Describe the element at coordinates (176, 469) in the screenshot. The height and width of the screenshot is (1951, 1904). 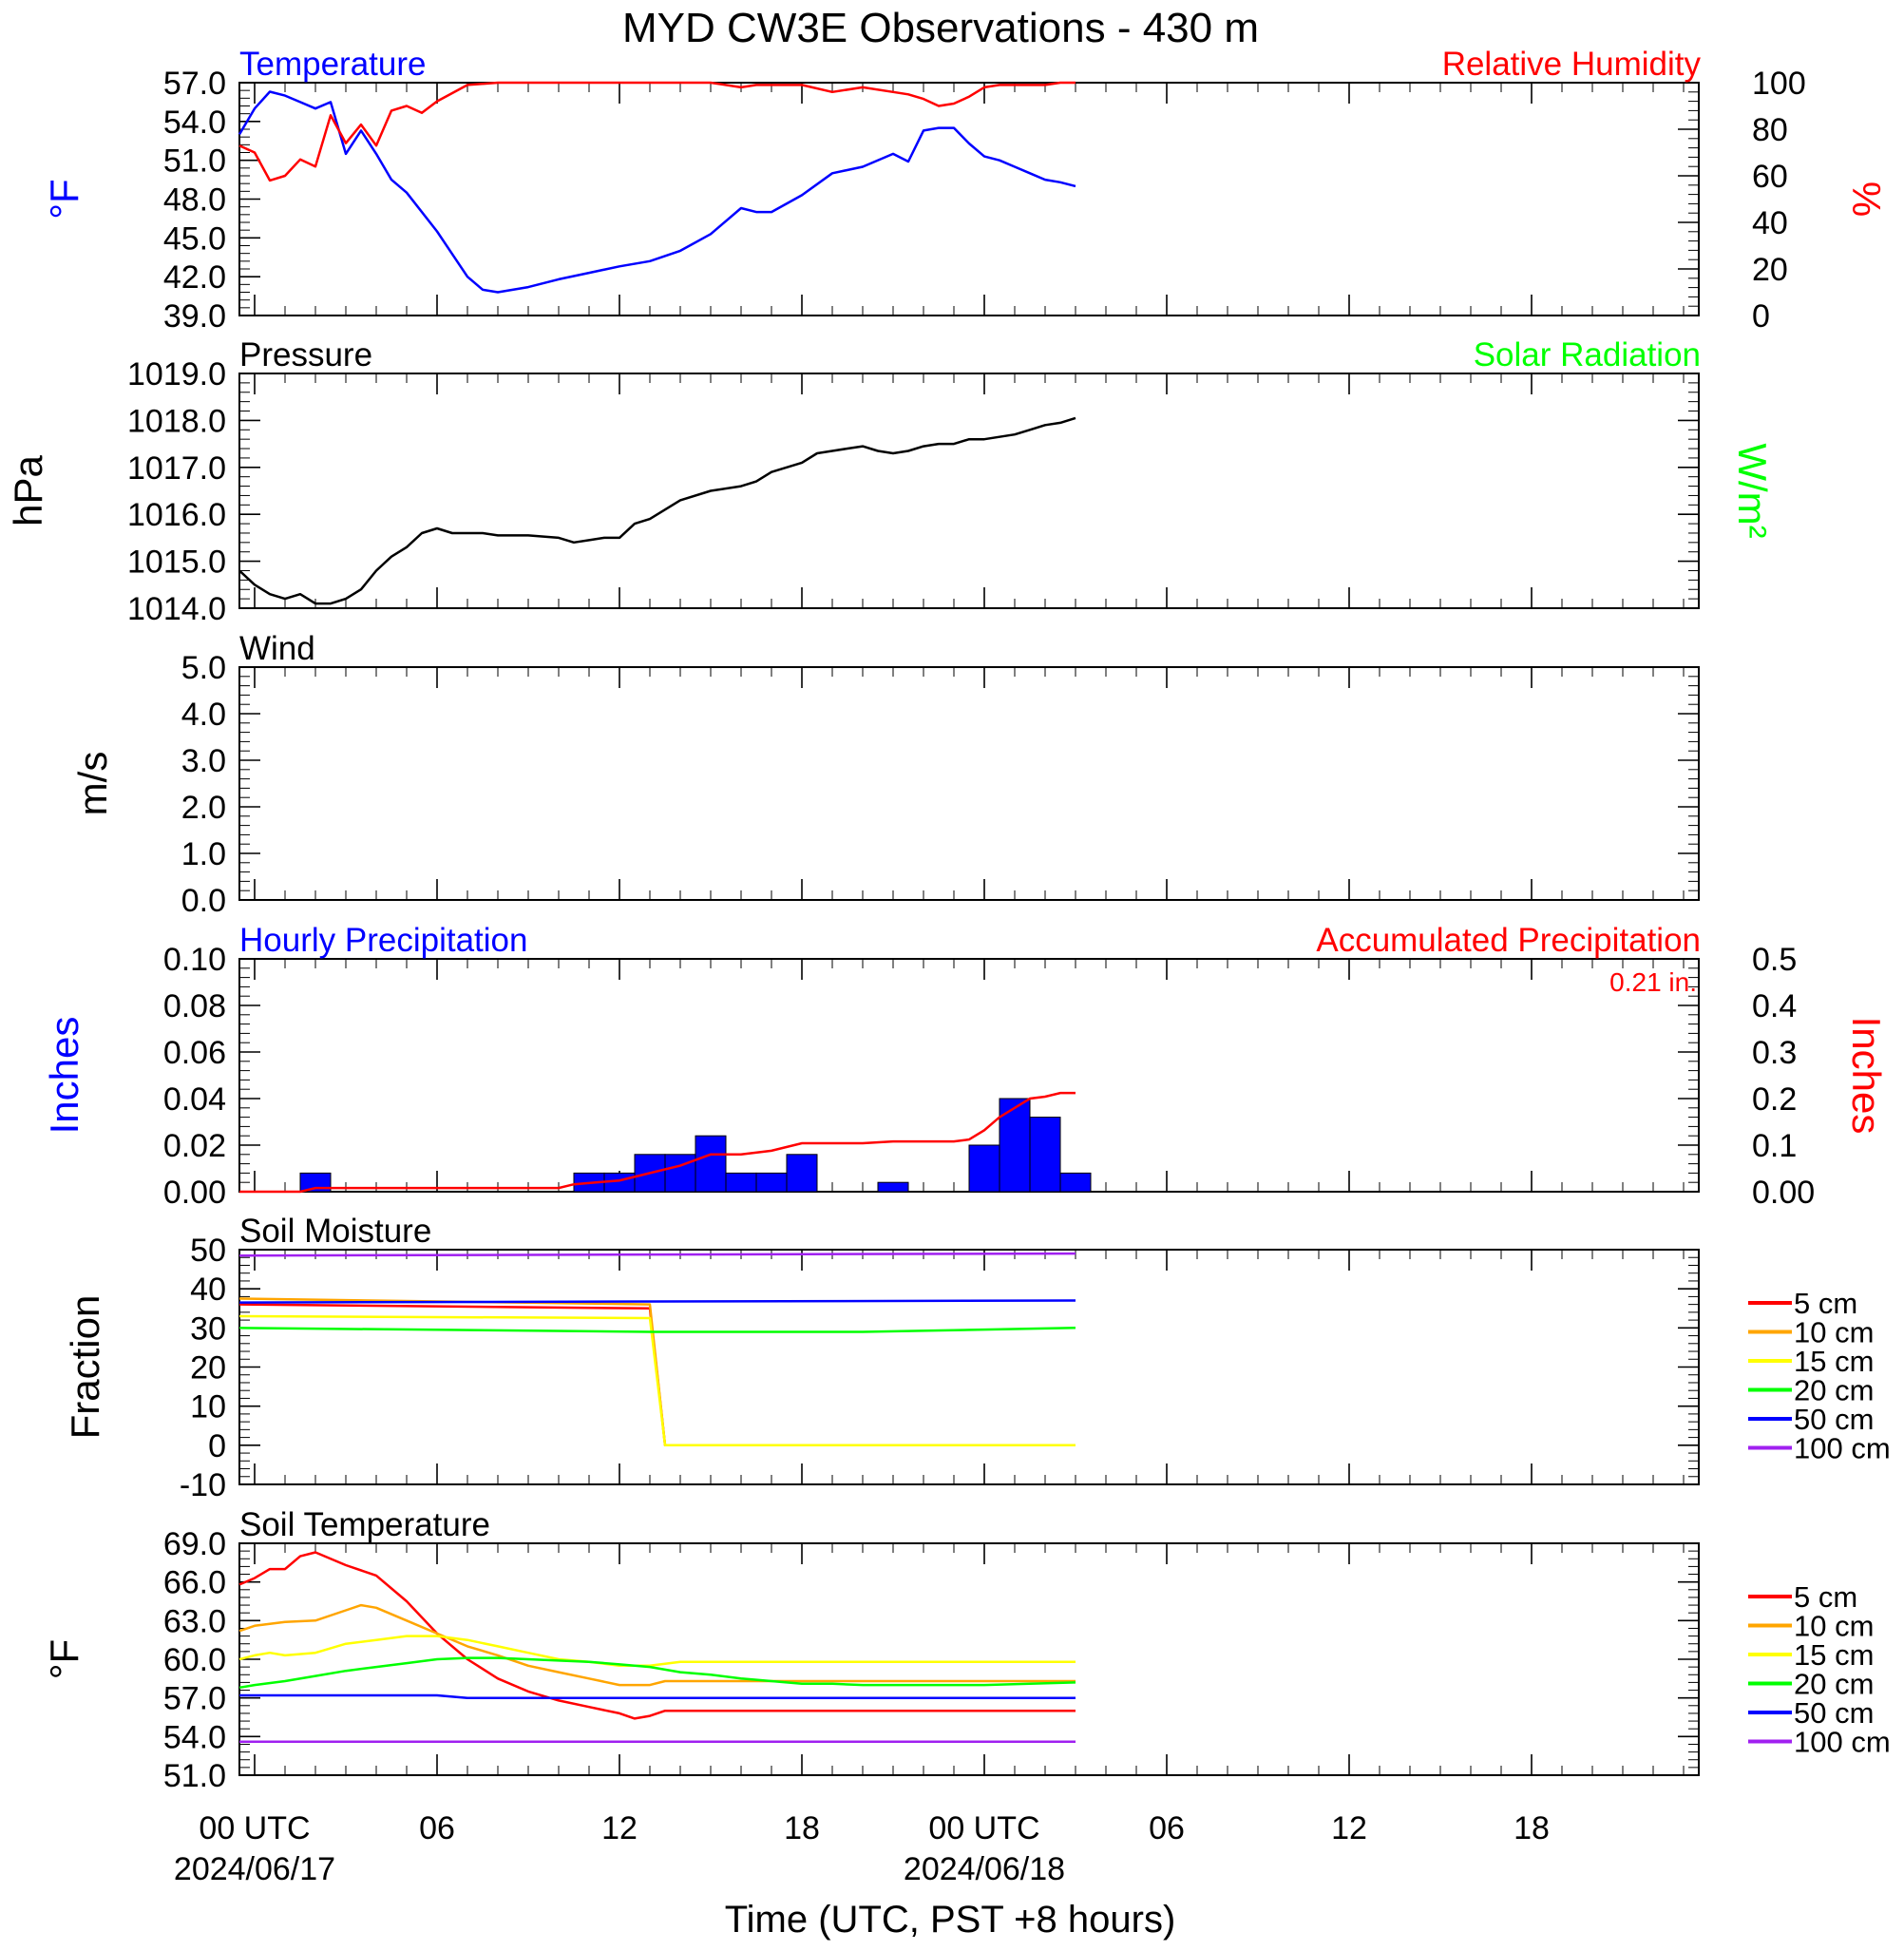
I see `y-tick-label-left: 1017.0` at that location.